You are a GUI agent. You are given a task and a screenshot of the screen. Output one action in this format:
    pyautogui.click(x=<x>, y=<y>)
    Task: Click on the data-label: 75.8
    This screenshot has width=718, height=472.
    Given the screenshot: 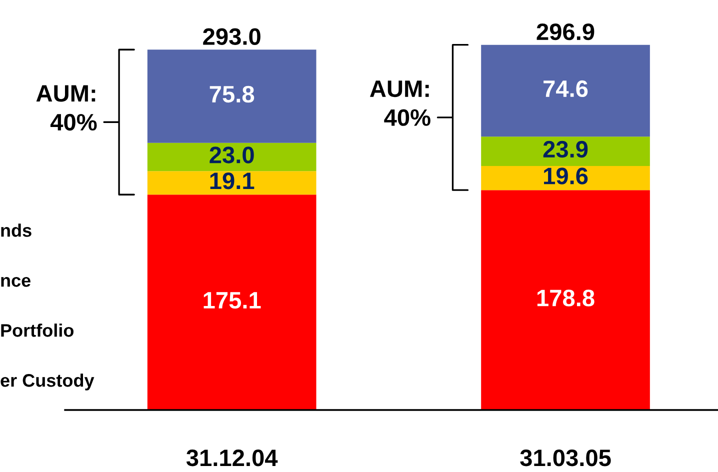 What is the action you would take?
    pyautogui.click(x=232, y=94)
    